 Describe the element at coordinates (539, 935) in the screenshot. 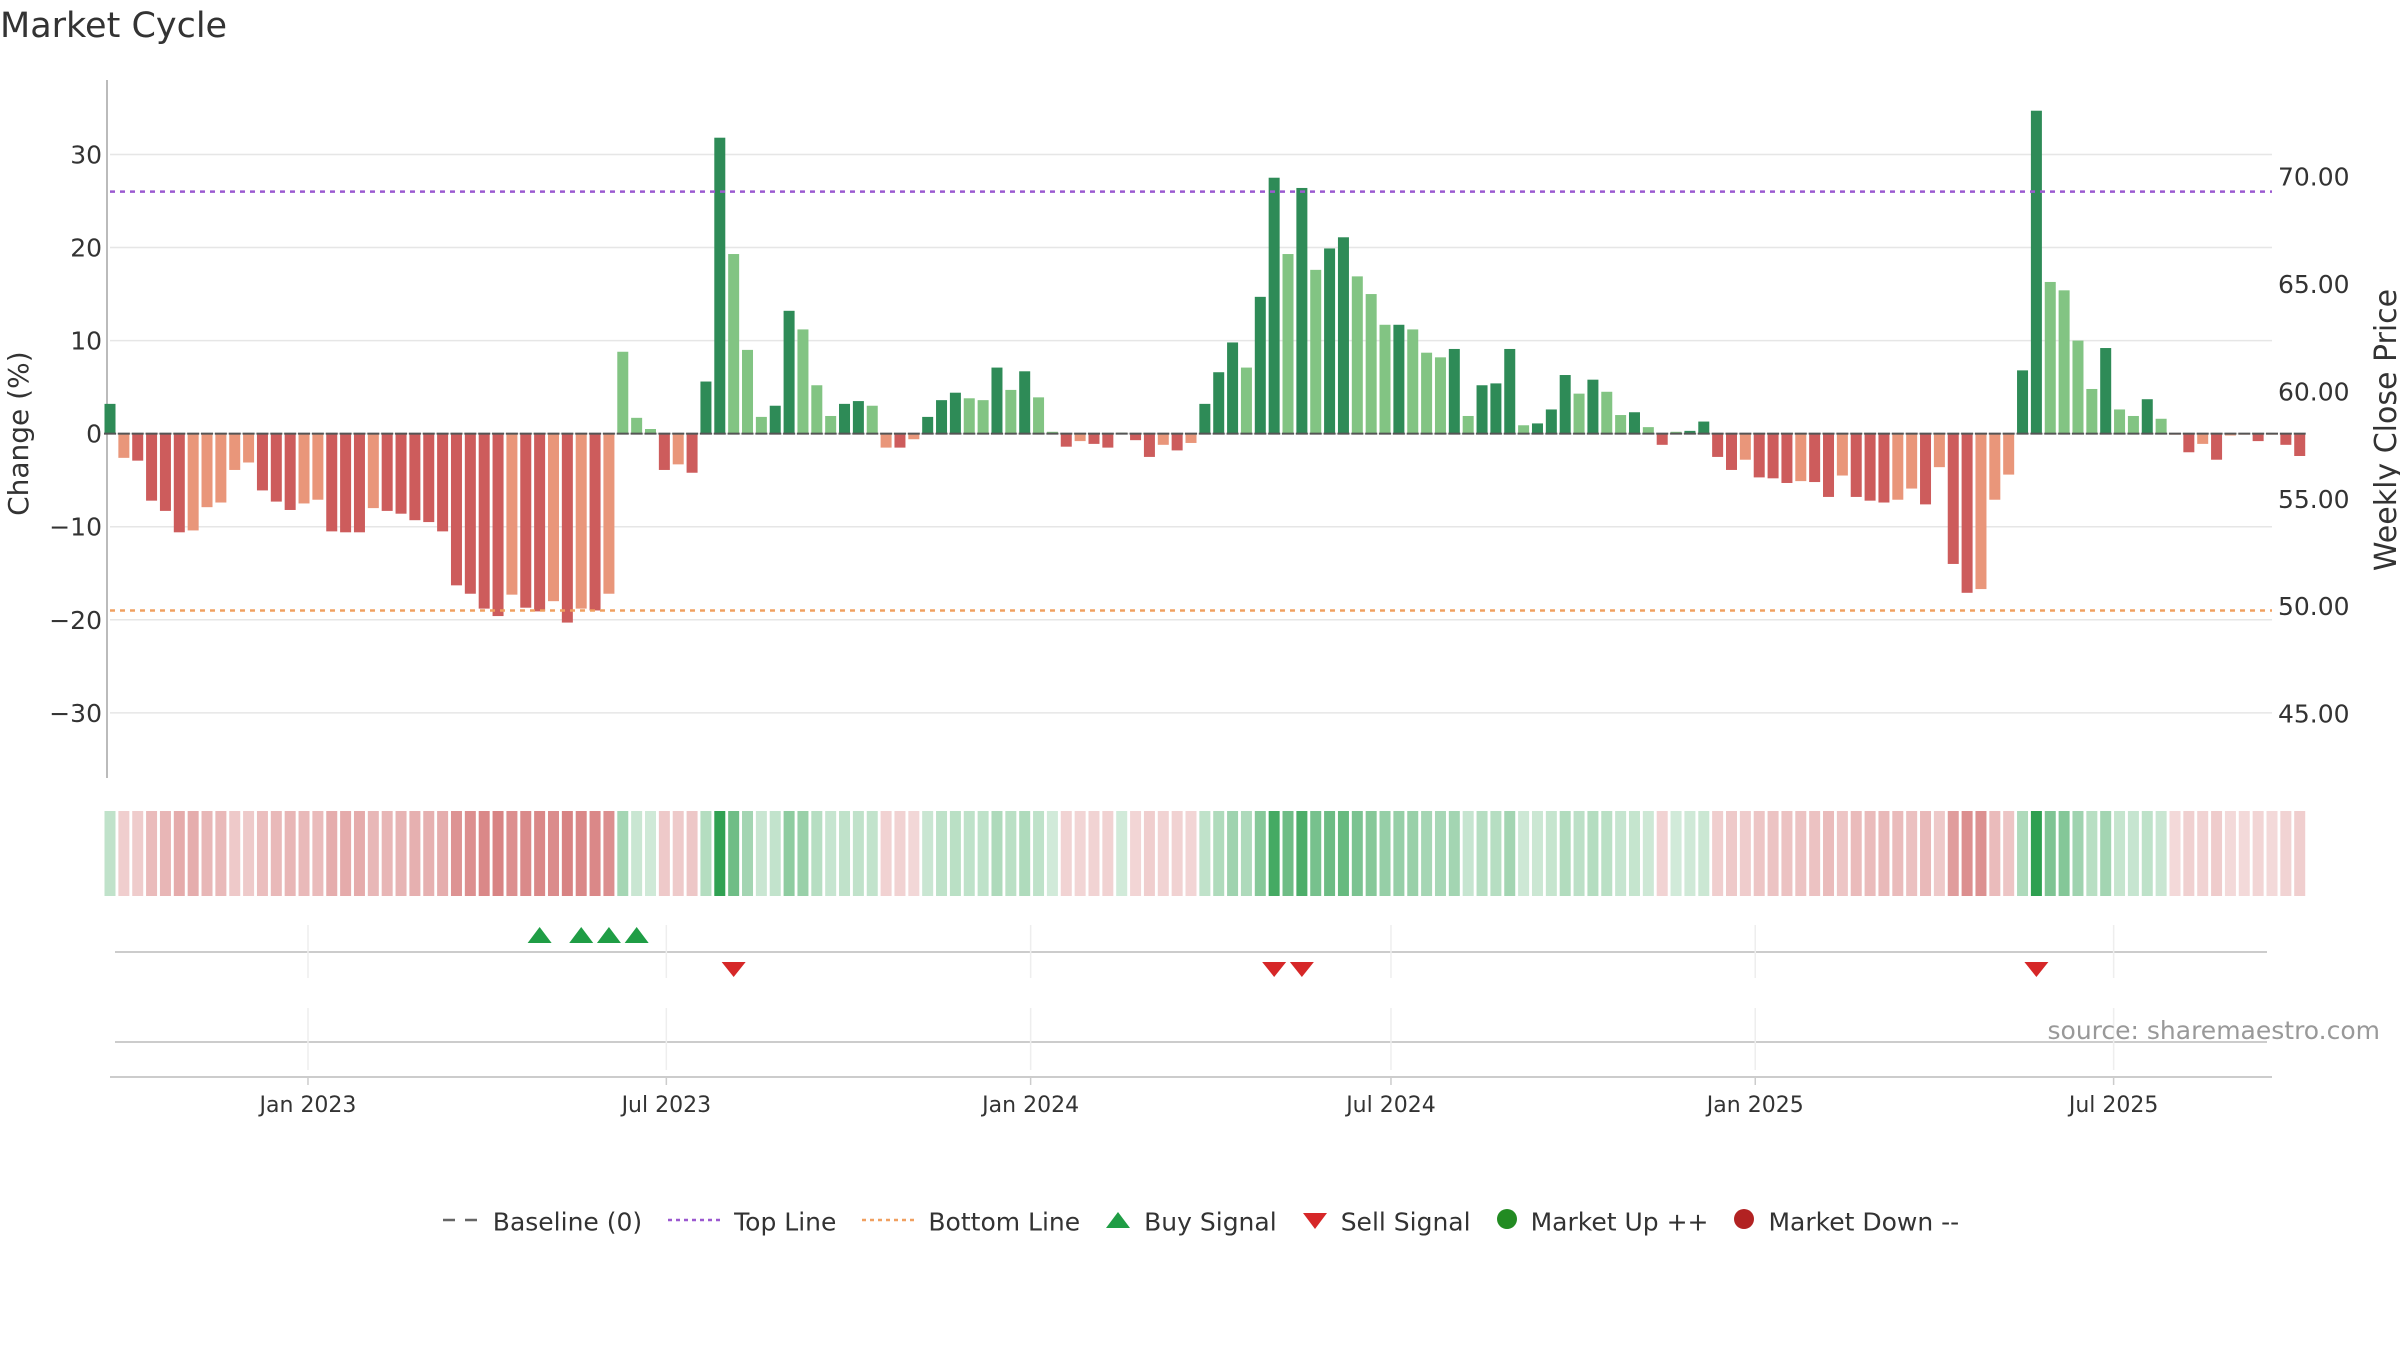

I see `buy-signal-marker` at that location.